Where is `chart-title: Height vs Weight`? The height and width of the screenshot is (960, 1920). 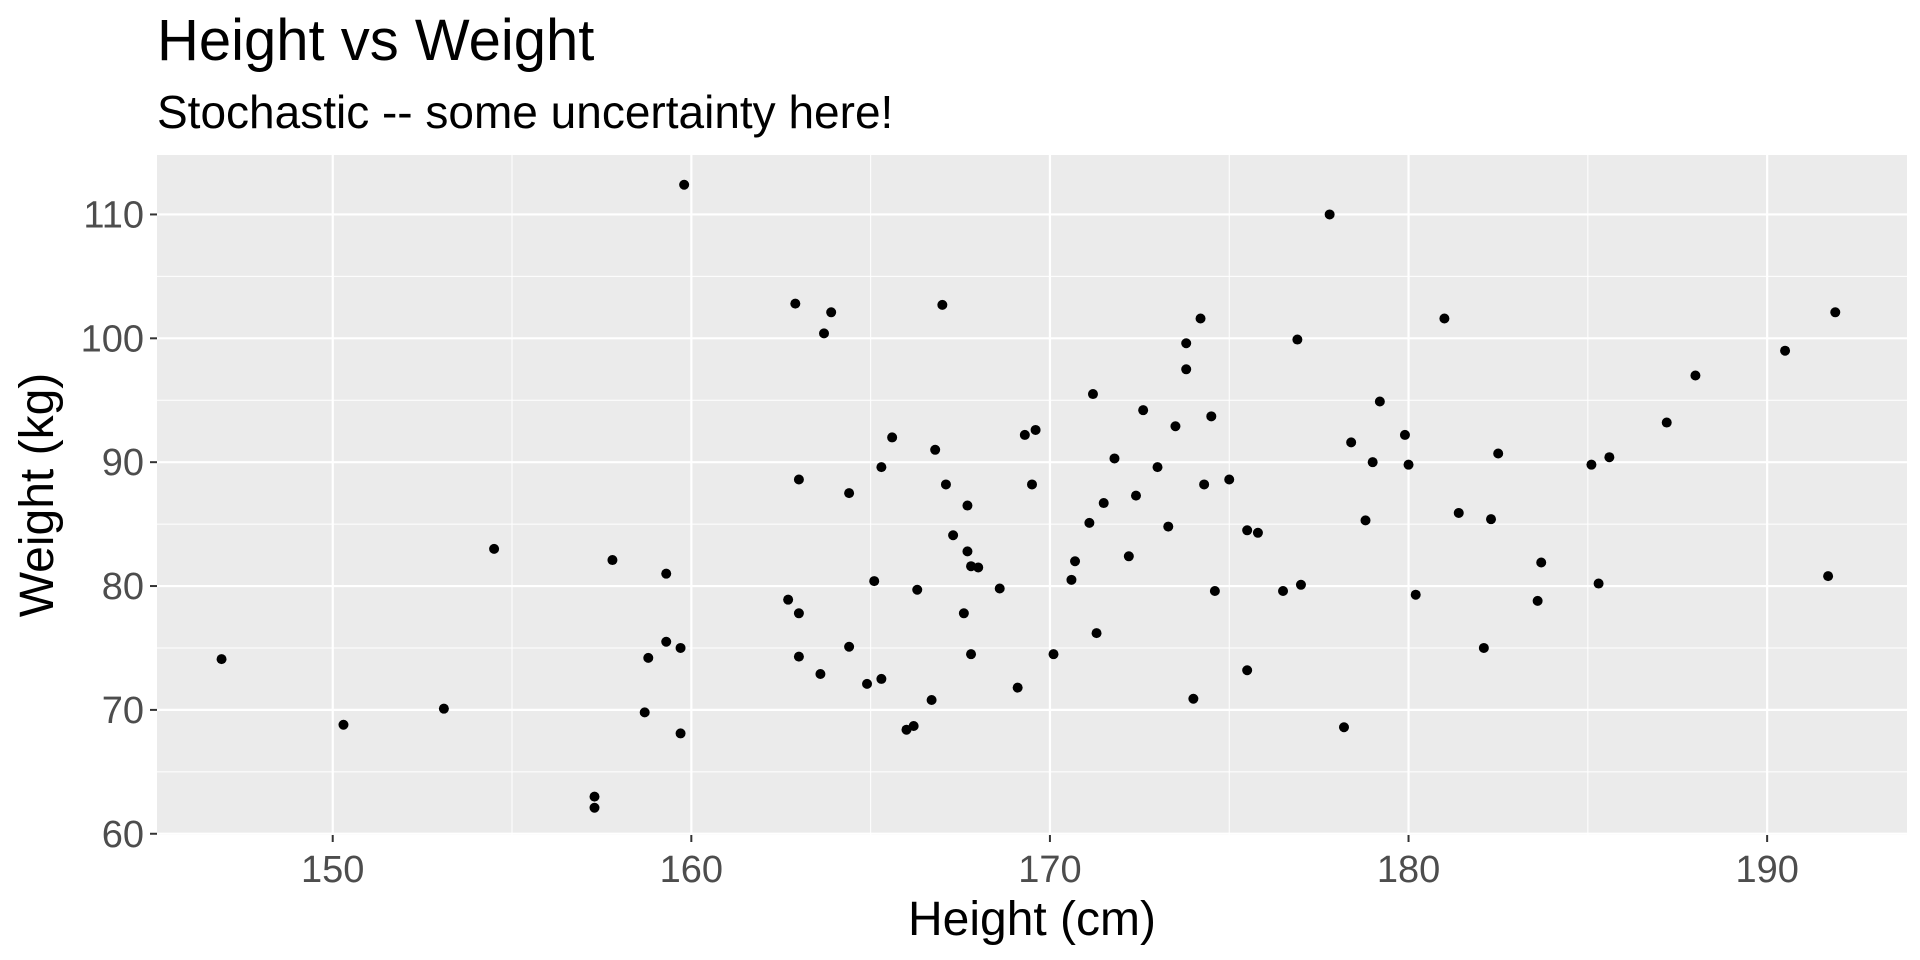 chart-title: Height vs Weight is located at coordinates (375, 40).